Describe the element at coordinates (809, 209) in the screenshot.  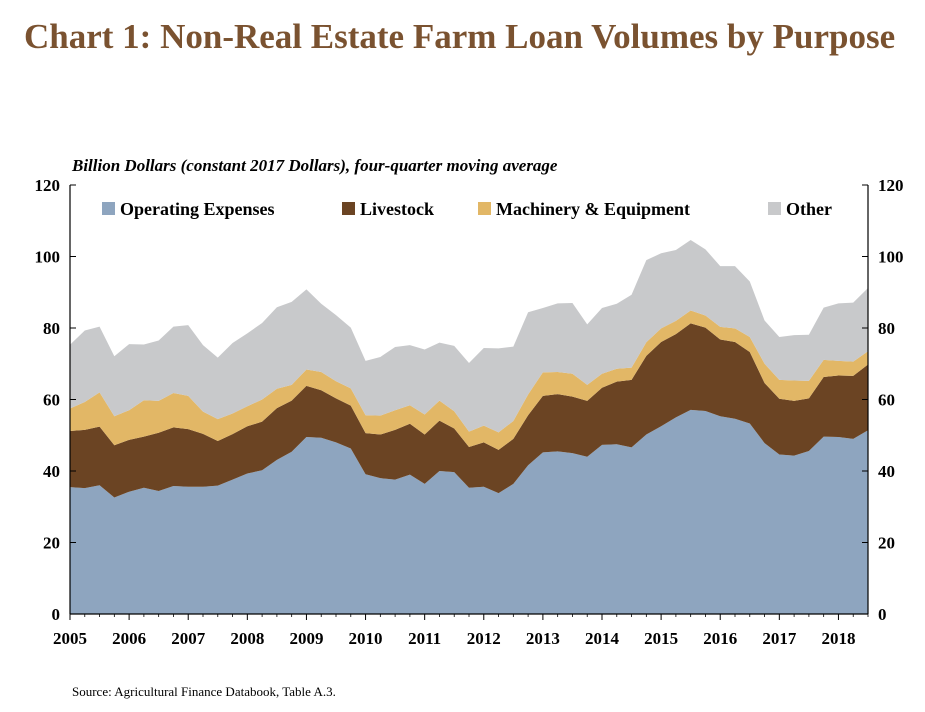
I see `legend-label-other: Other` at that location.